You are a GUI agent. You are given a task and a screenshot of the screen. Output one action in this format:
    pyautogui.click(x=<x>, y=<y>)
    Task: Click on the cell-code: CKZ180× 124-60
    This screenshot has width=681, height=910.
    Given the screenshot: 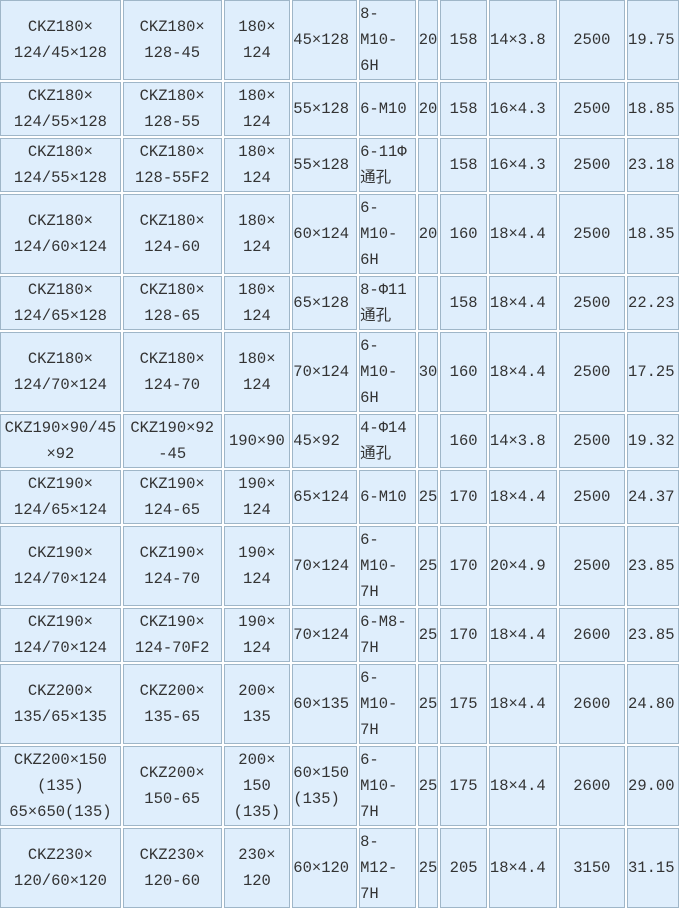 What is the action you would take?
    pyautogui.click(x=172, y=234)
    